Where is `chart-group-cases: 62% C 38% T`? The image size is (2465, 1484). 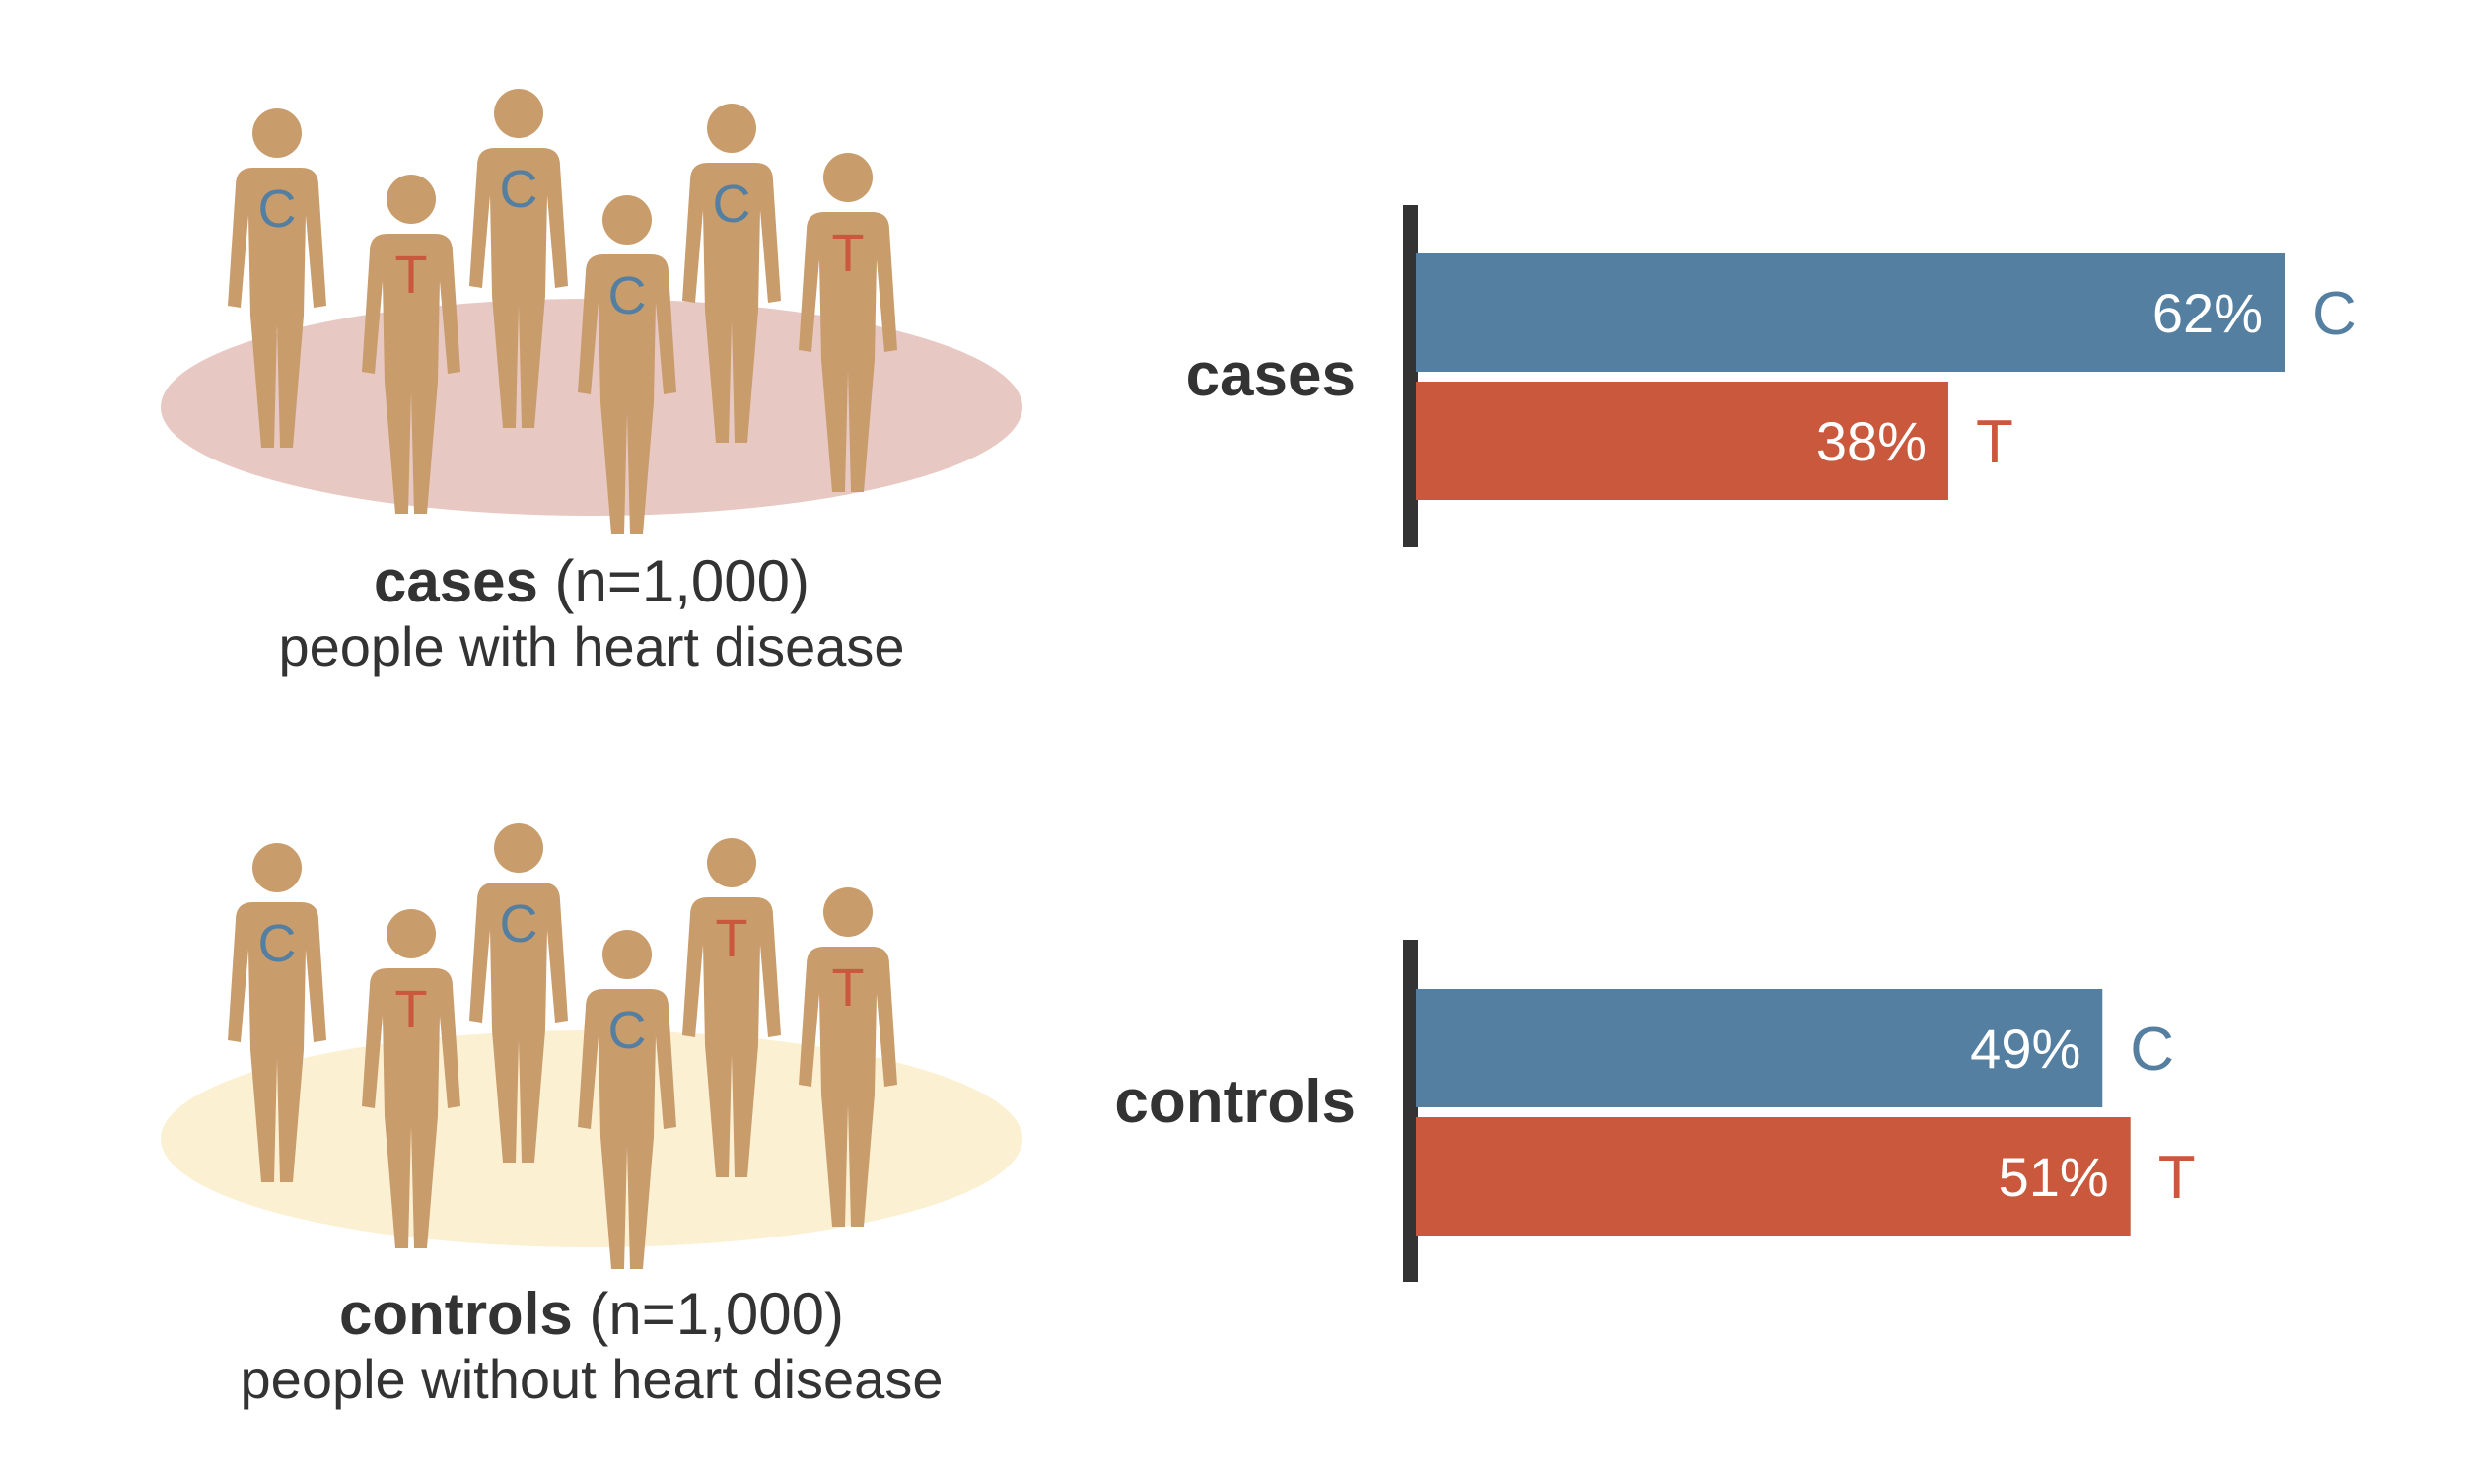
chart-group-cases: 62% C 38% T is located at coordinates (1880, 376).